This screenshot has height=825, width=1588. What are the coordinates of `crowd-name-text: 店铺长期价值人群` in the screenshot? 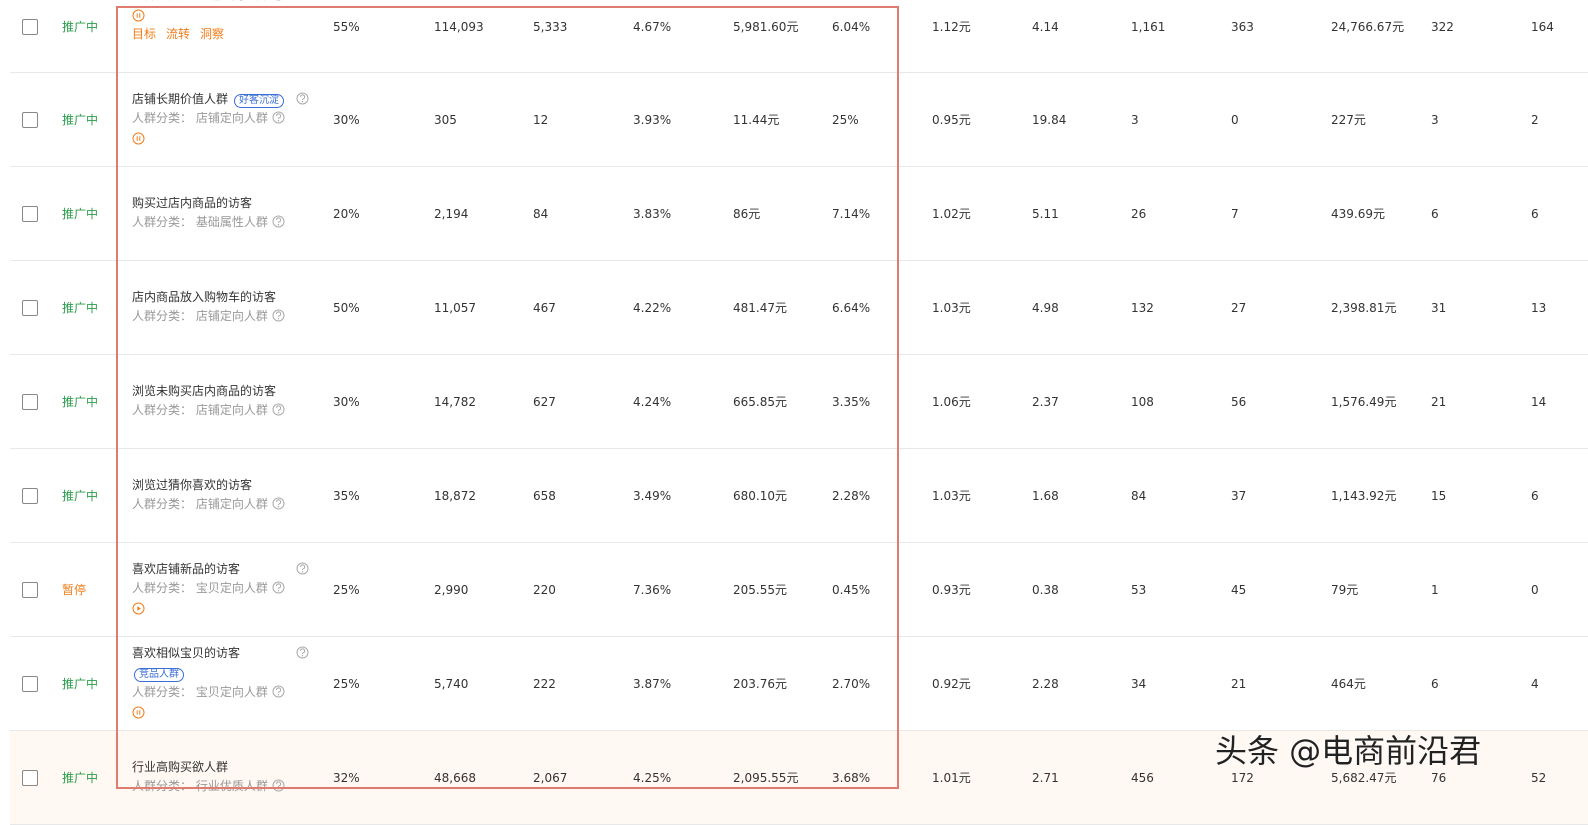 It's located at (180, 98).